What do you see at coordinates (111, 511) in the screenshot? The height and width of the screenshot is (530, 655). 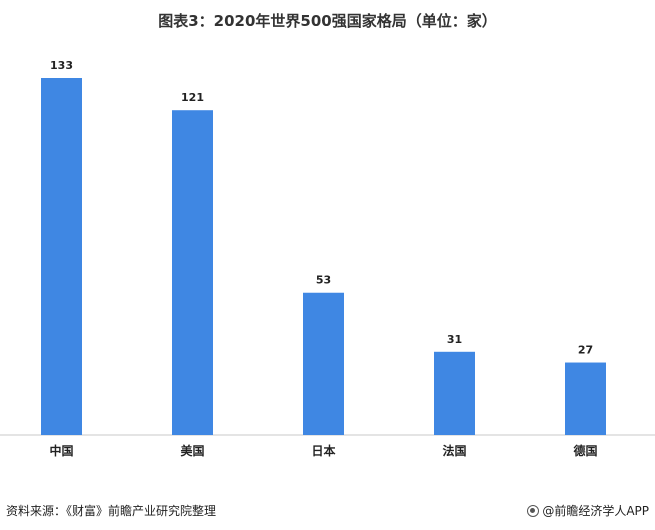 I see `source-note: 资料来源：《财富》前瞻产业研究院整理` at bounding box center [111, 511].